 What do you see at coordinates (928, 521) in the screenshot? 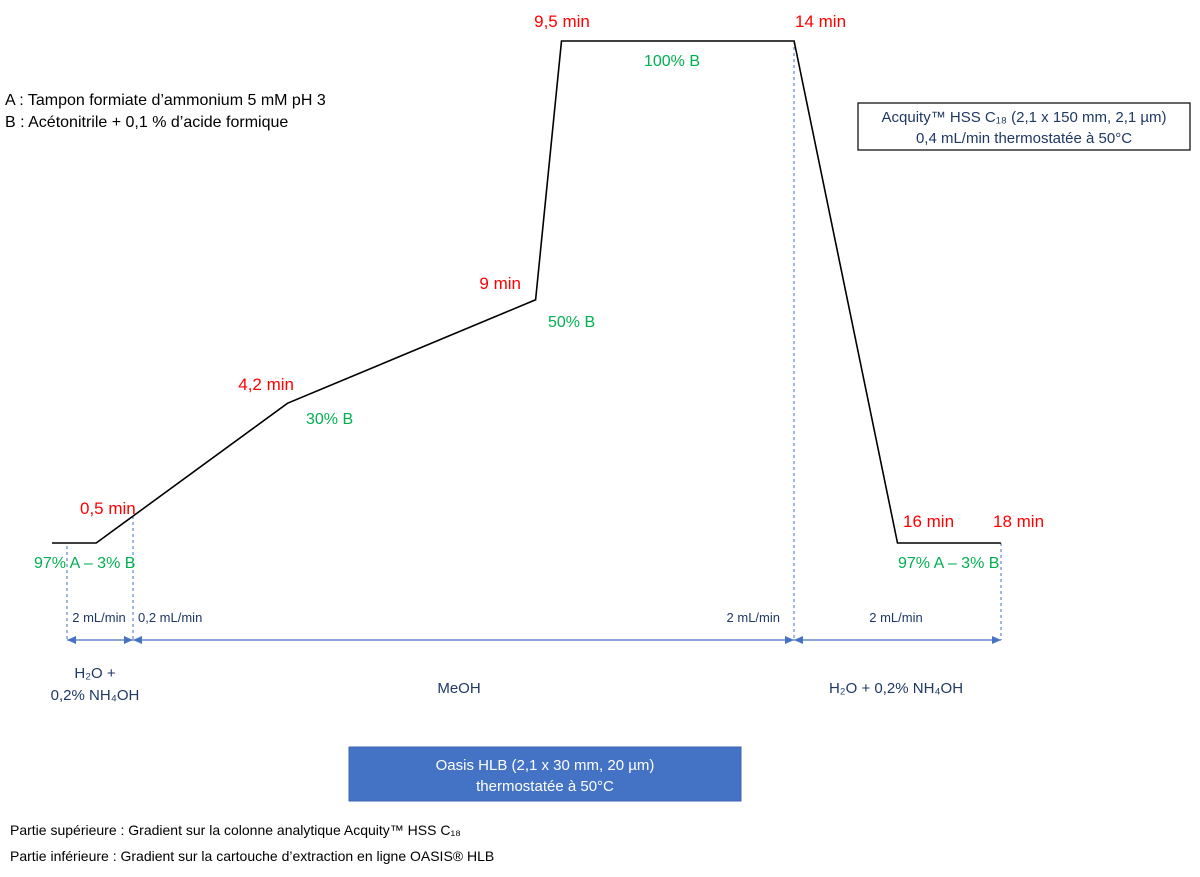
I see `time-label: 16 min` at bounding box center [928, 521].